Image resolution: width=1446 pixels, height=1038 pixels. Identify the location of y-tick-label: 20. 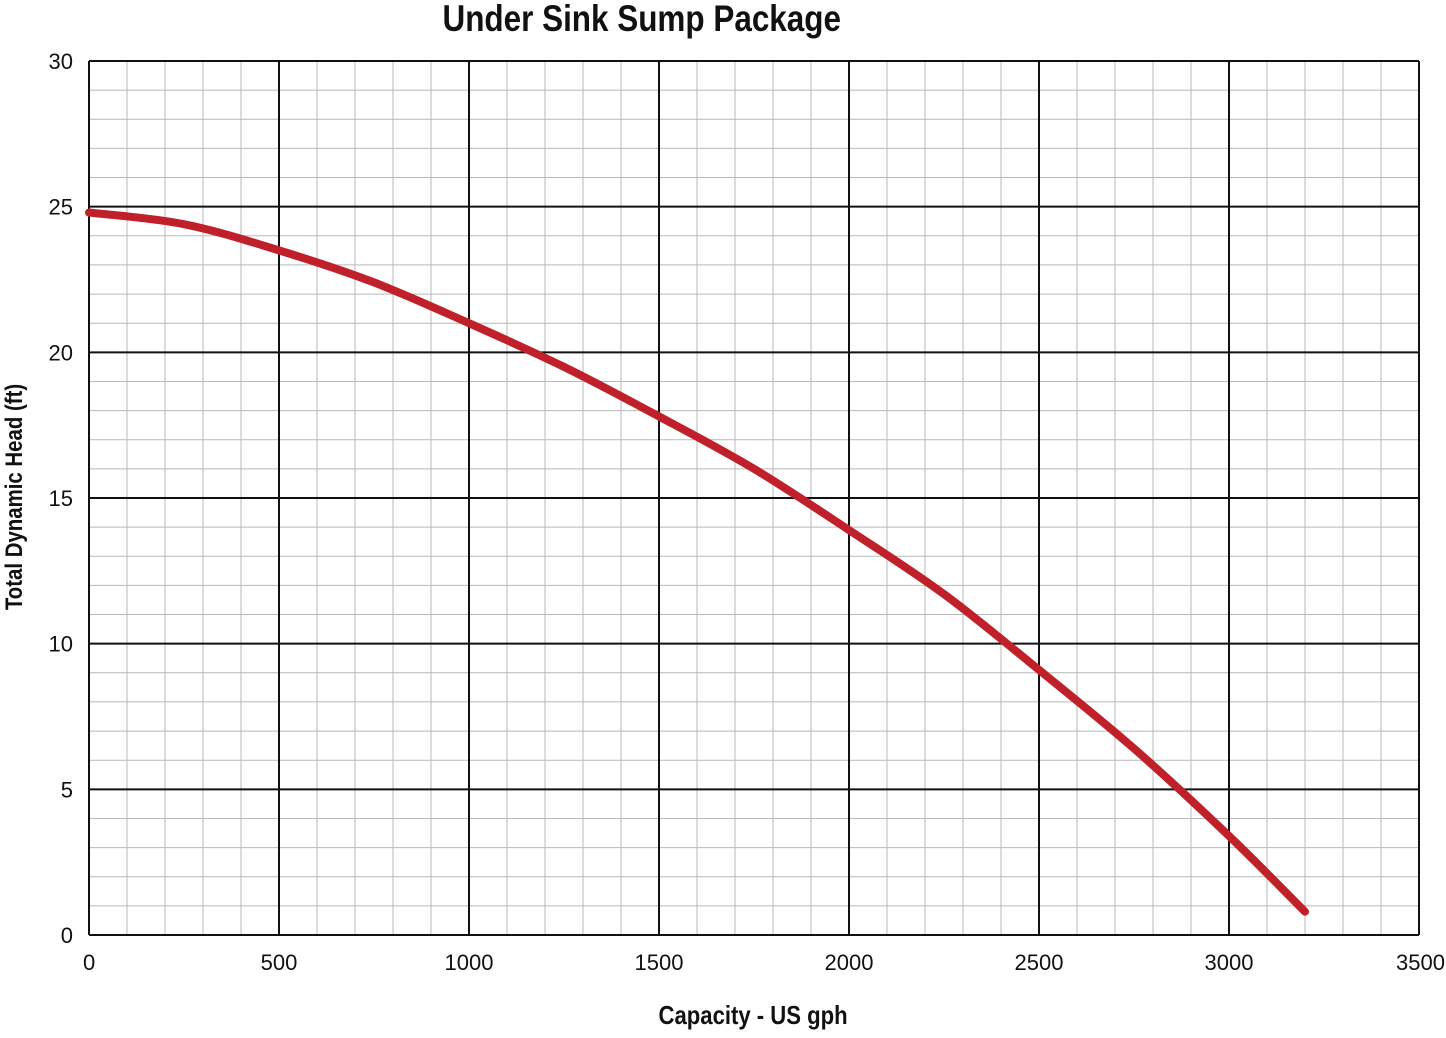
(61, 352).